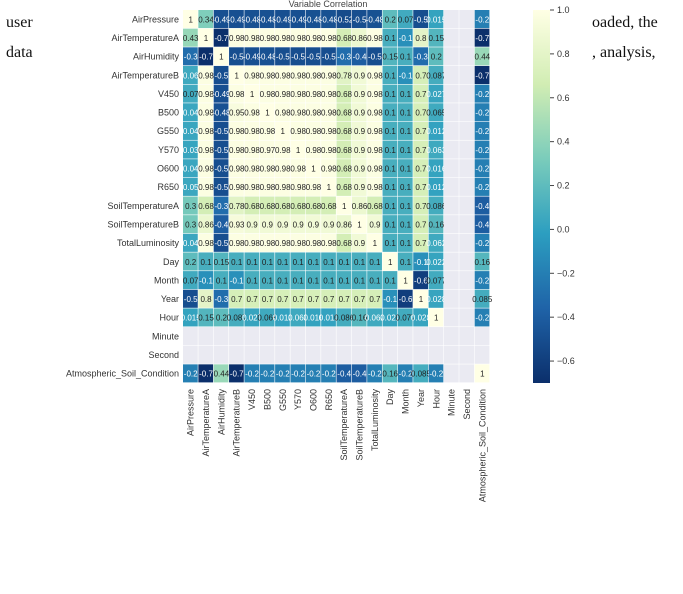  What do you see at coordinates (436, 299) in the screenshot?
I see `cell-value: 0.028` at bounding box center [436, 299].